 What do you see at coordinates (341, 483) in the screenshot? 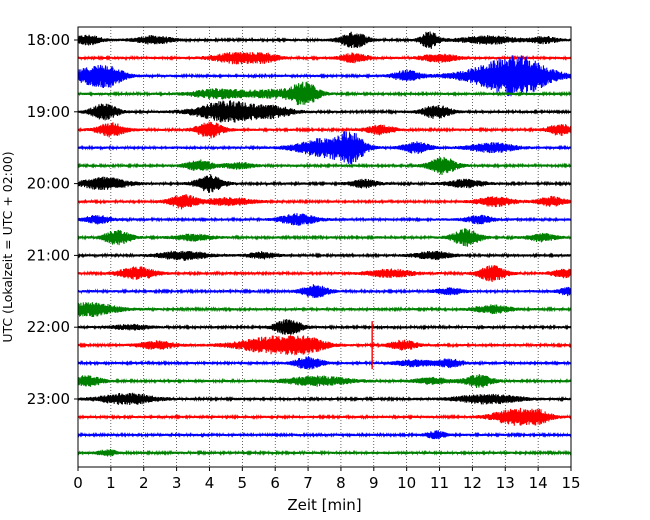
I see `x-tick-label: 8` at bounding box center [341, 483].